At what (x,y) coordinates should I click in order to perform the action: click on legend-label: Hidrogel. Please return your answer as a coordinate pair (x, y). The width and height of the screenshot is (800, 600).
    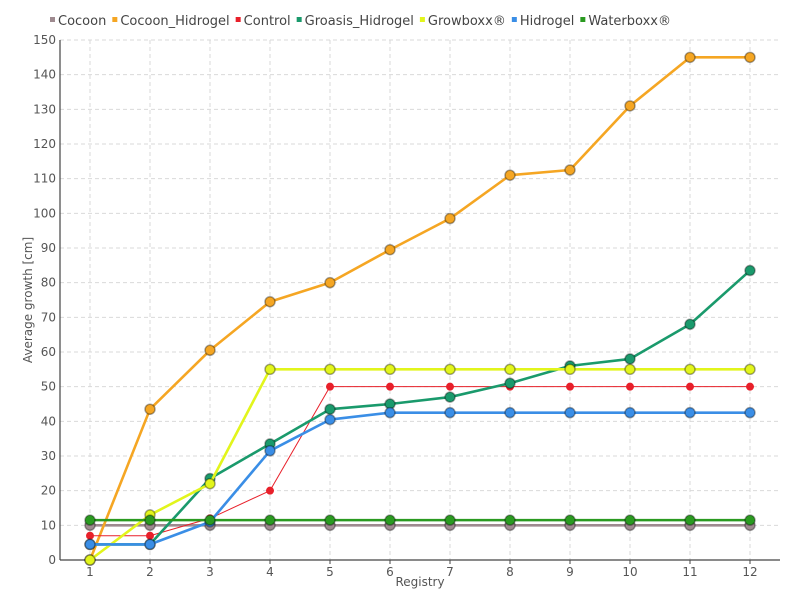
    Looking at the image, I should click on (547, 21).